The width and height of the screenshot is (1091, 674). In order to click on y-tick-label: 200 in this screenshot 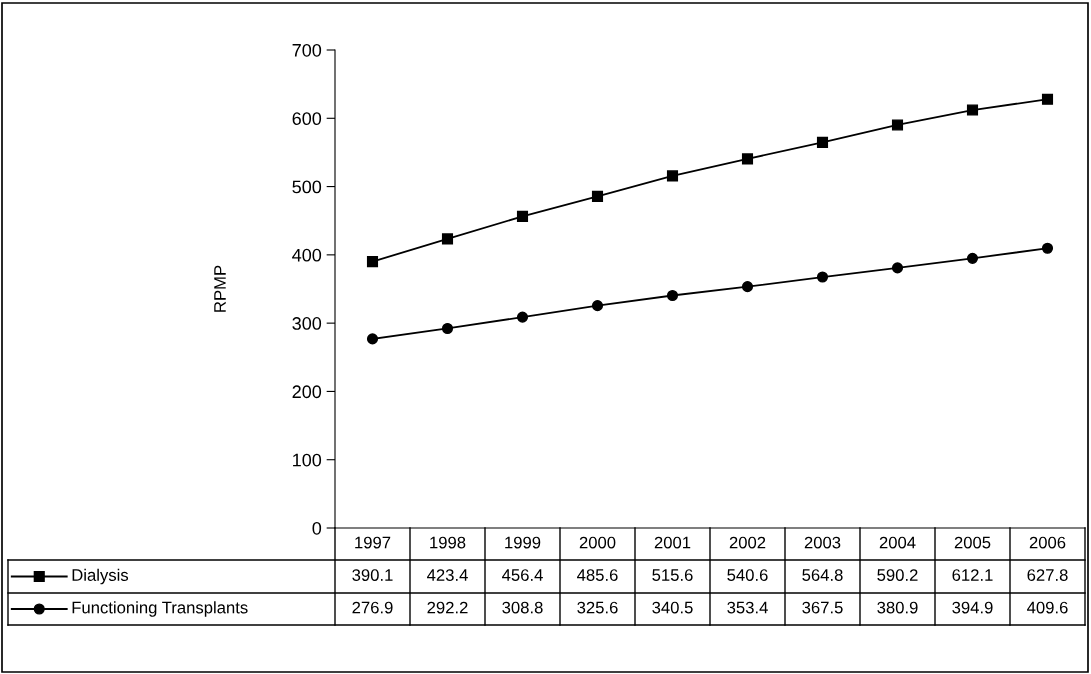, I will do `click(307, 392)`.